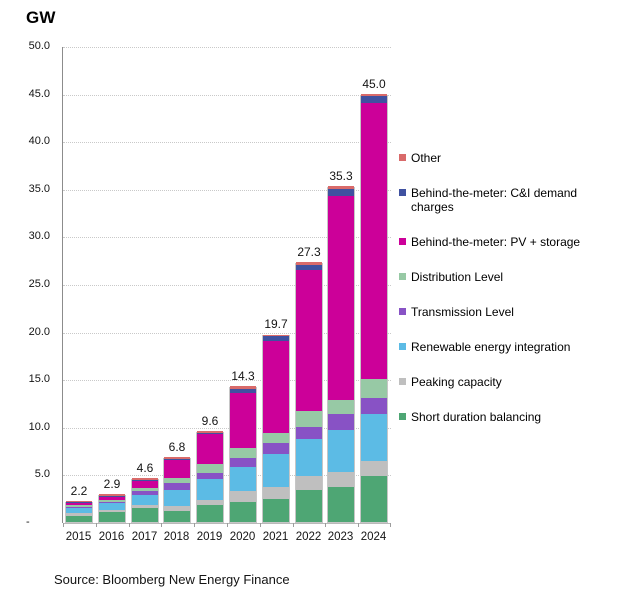 This screenshot has width=620, height=598. Describe the element at coordinates (496, 242) in the screenshot. I see `legend-label: Behind-the-meter: PV + storage` at that location.